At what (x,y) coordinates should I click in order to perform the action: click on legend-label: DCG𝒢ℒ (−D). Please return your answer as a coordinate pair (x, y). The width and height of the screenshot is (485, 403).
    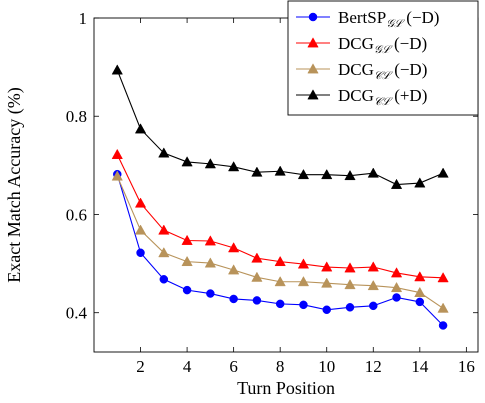
    Looking at the image, I should click on (382, 45).